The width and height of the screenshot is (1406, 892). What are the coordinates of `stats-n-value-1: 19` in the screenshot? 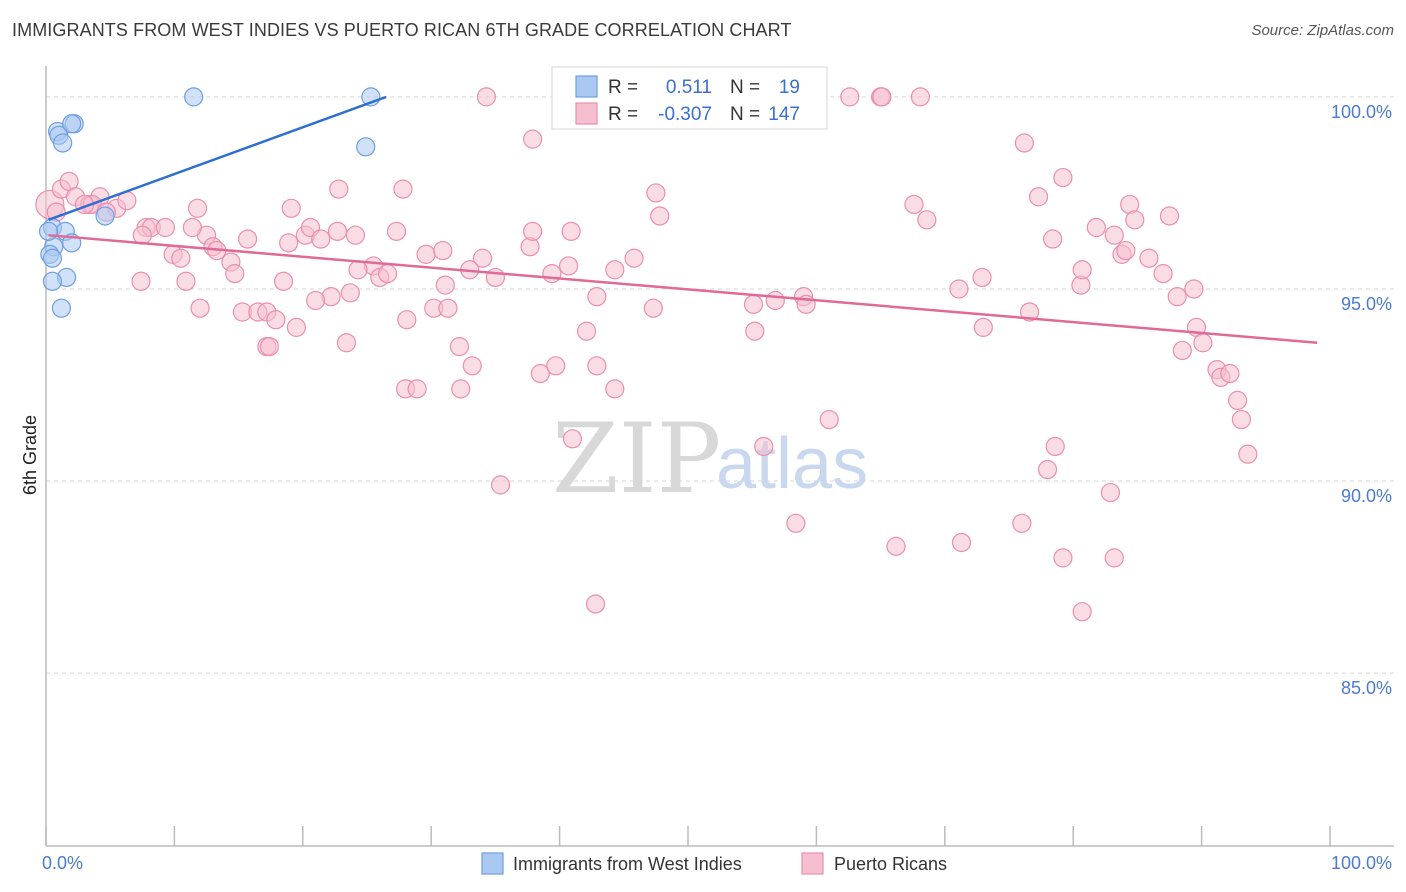 It's located at (789, 87).